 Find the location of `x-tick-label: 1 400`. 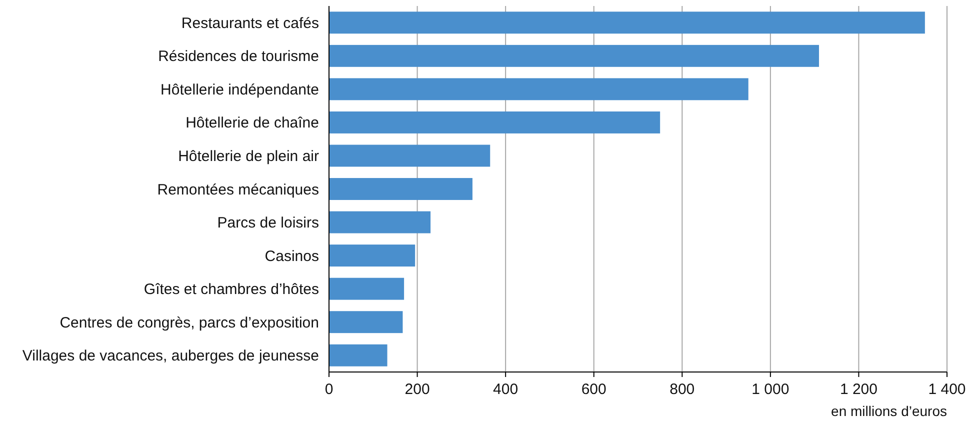

x-tick-label: 1 400 is located at coordinates (947, 389).